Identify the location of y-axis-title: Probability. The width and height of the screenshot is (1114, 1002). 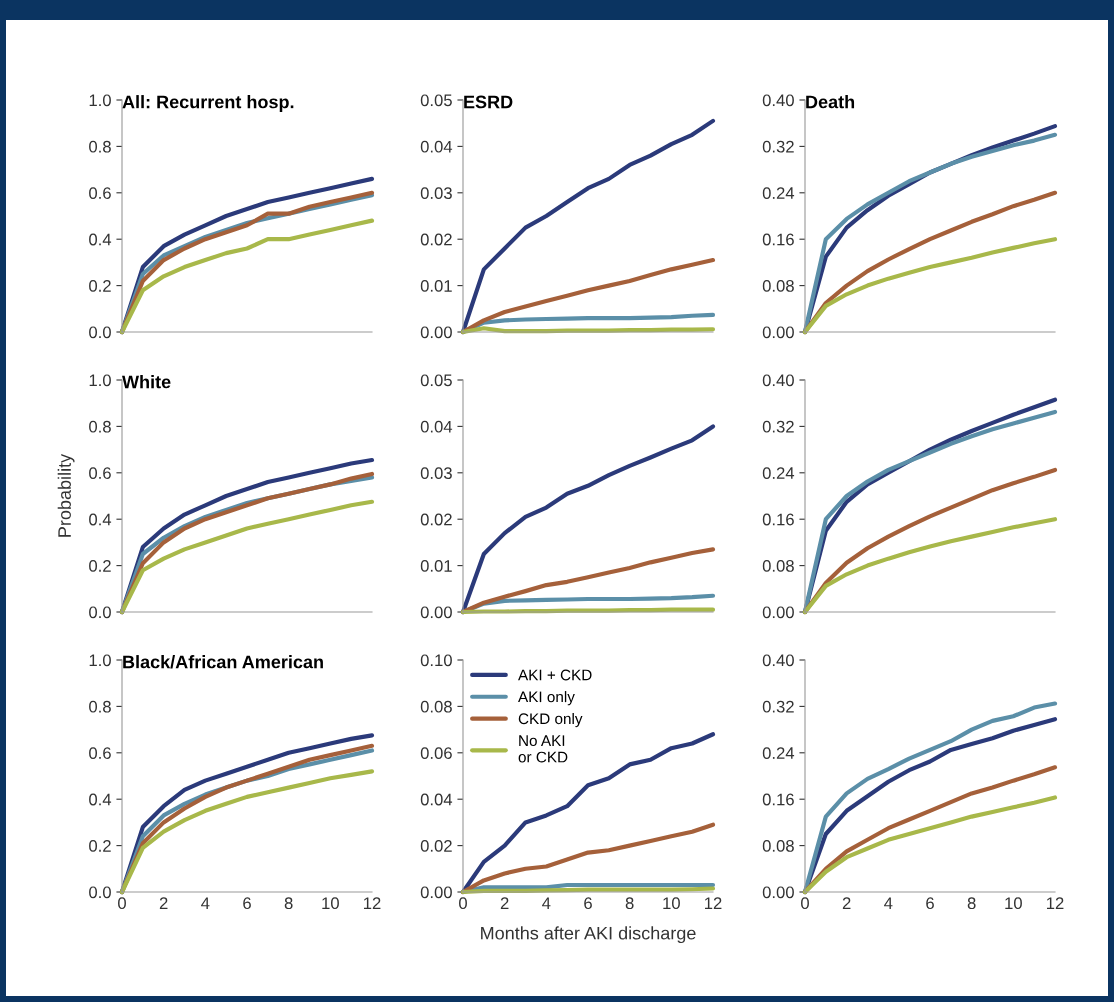
(66, 495).